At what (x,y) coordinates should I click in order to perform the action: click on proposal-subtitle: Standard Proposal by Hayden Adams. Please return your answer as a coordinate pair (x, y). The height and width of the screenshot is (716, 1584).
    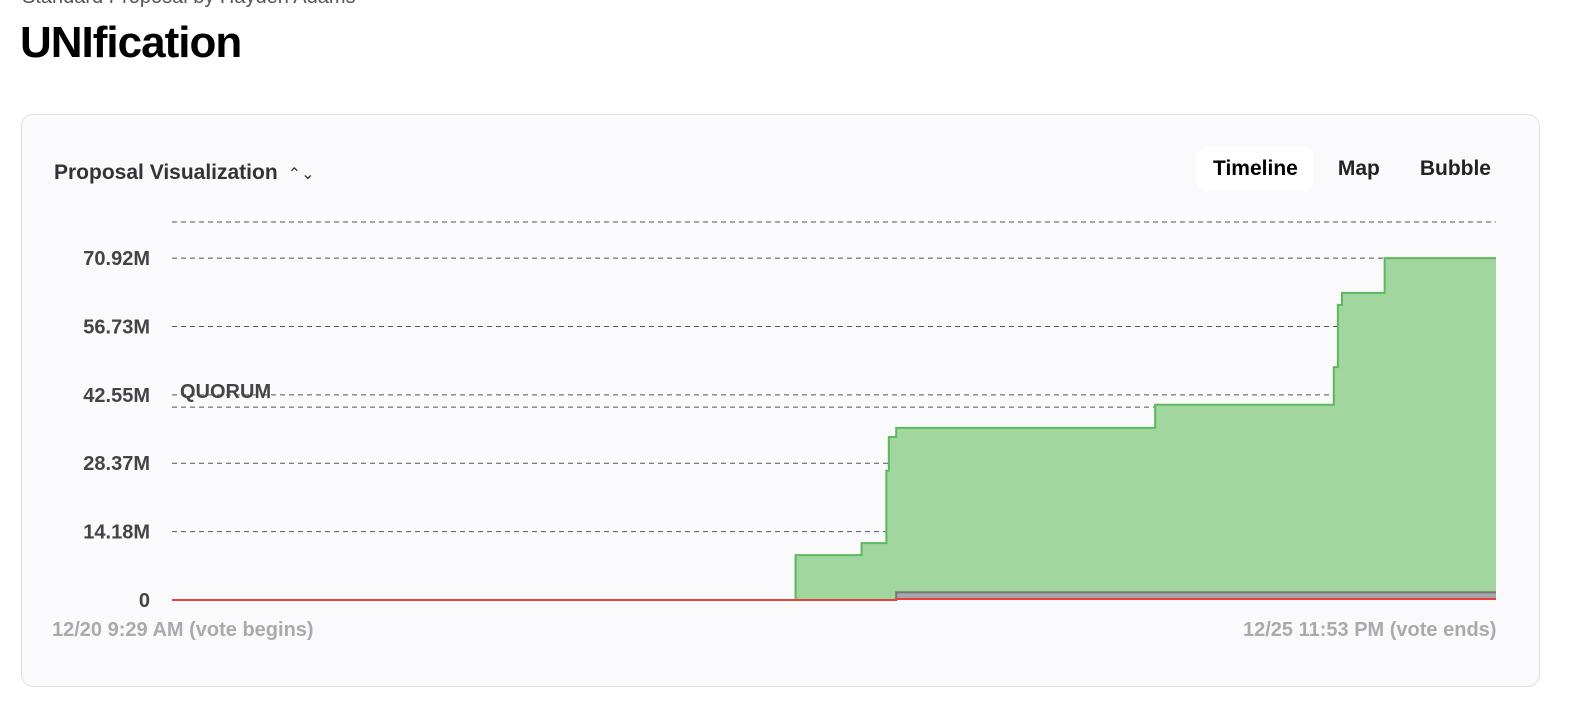
    Looking at the image, I should click on (189, 4).